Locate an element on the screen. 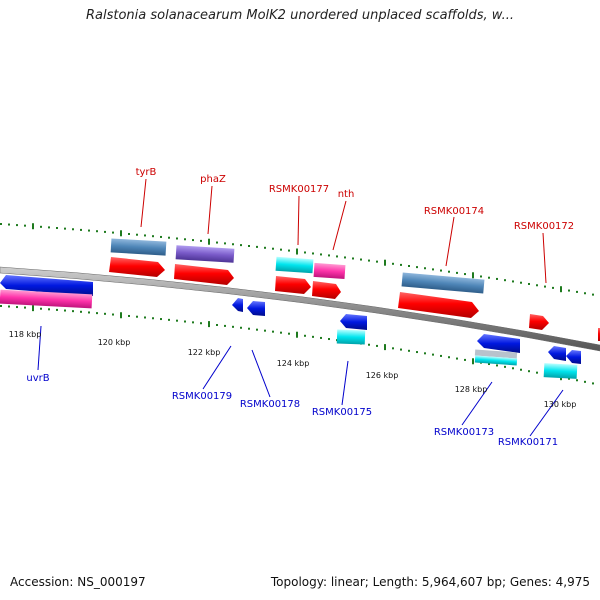 The image size is (600, 600). gene-label-rsmk00174: RSMK00174 is located at coordinates (454, 211).